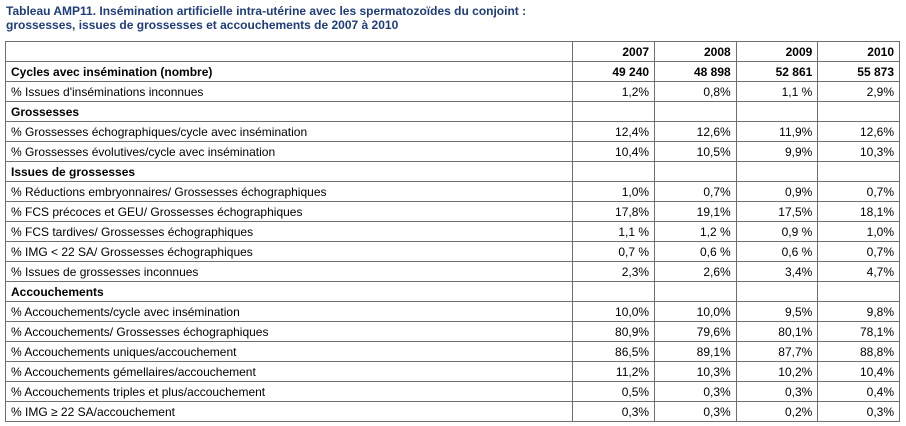 The image size is (906, 426). Describe the element at coordinates (858, 71) in the screenshot. I see `cell-value: 55 873` at that location.